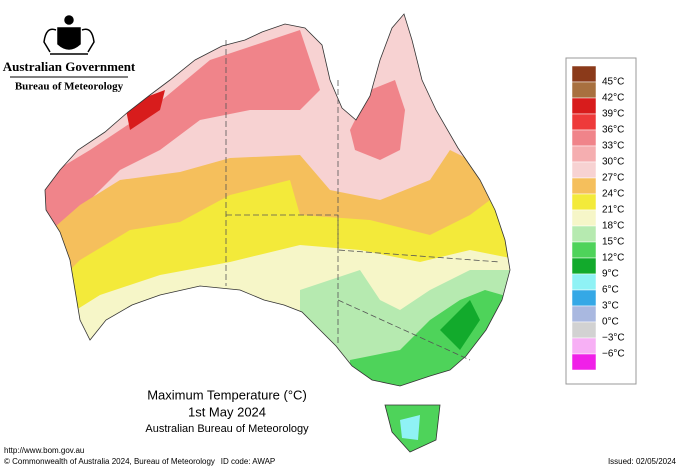  I want to click on map-source: Australian Bureau of Meteorology, so click(227, 429).